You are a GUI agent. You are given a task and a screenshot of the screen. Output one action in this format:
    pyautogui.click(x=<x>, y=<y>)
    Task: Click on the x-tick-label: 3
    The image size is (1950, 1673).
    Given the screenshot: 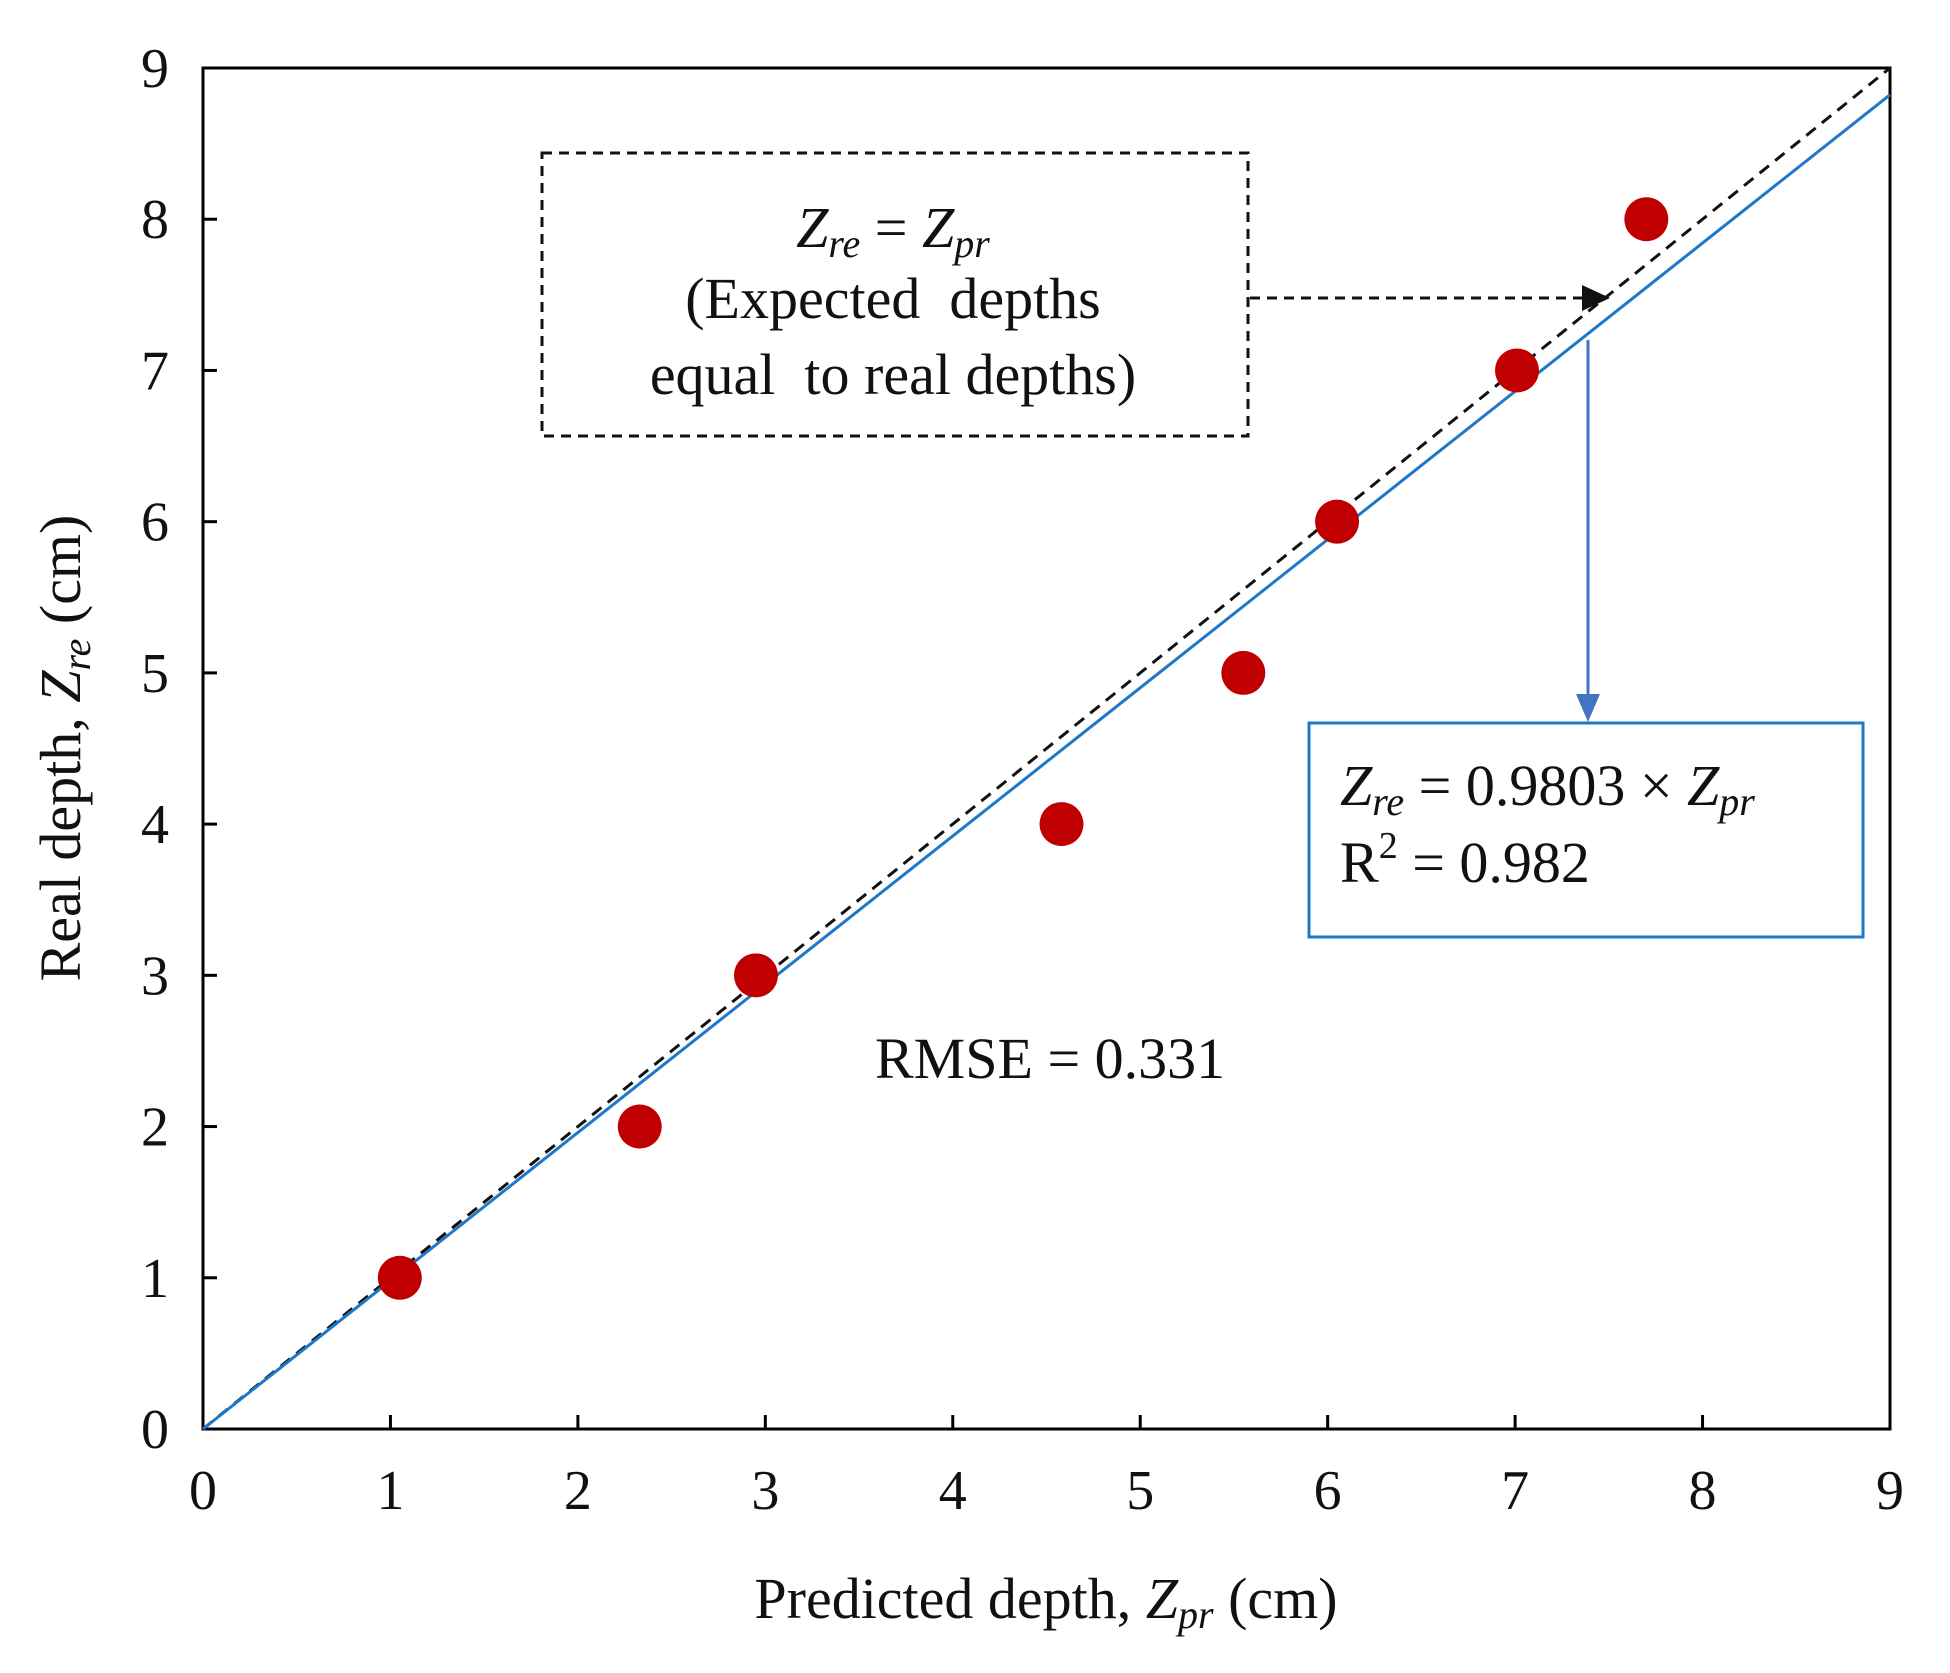 What is the action you would take?
    pyautogui.click(x=765, y=1491)
    